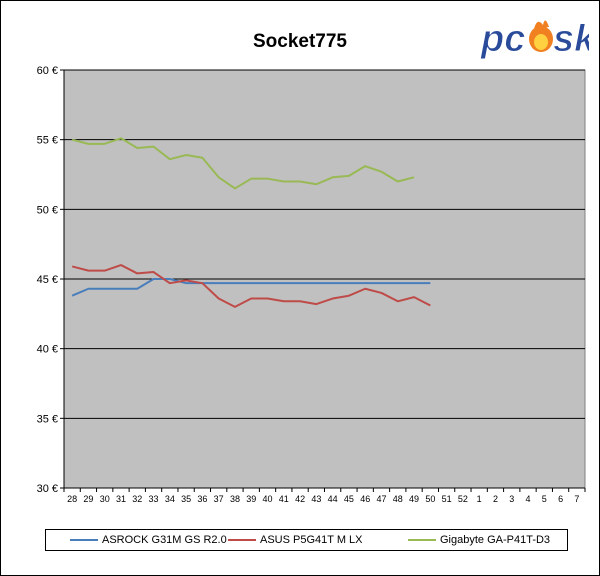 The image size is (600, 576). What do you see at coordinates (541, 36) in the screenshot?
I see `flame-o-icon` at bounding box center [541, 36].